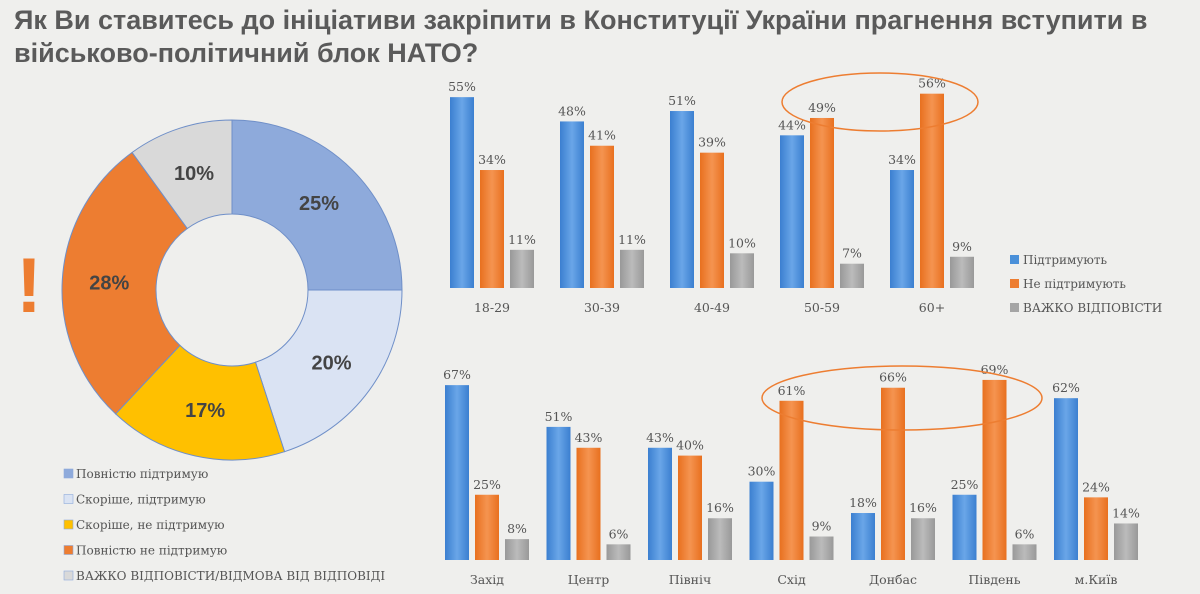  I want to click on data-label: 55%, so click(462, 86).